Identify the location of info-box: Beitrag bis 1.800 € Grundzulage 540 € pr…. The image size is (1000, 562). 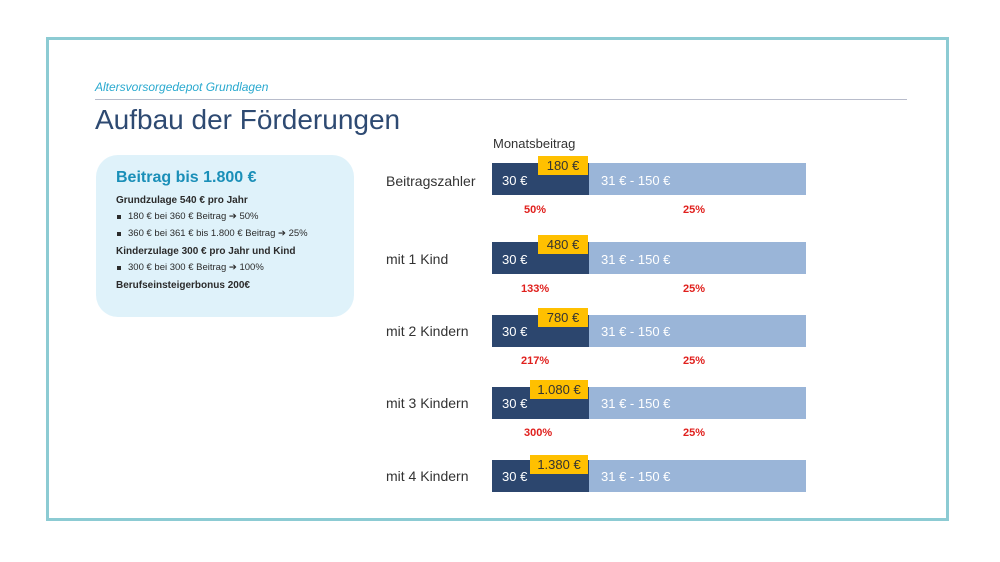
(225, 236).